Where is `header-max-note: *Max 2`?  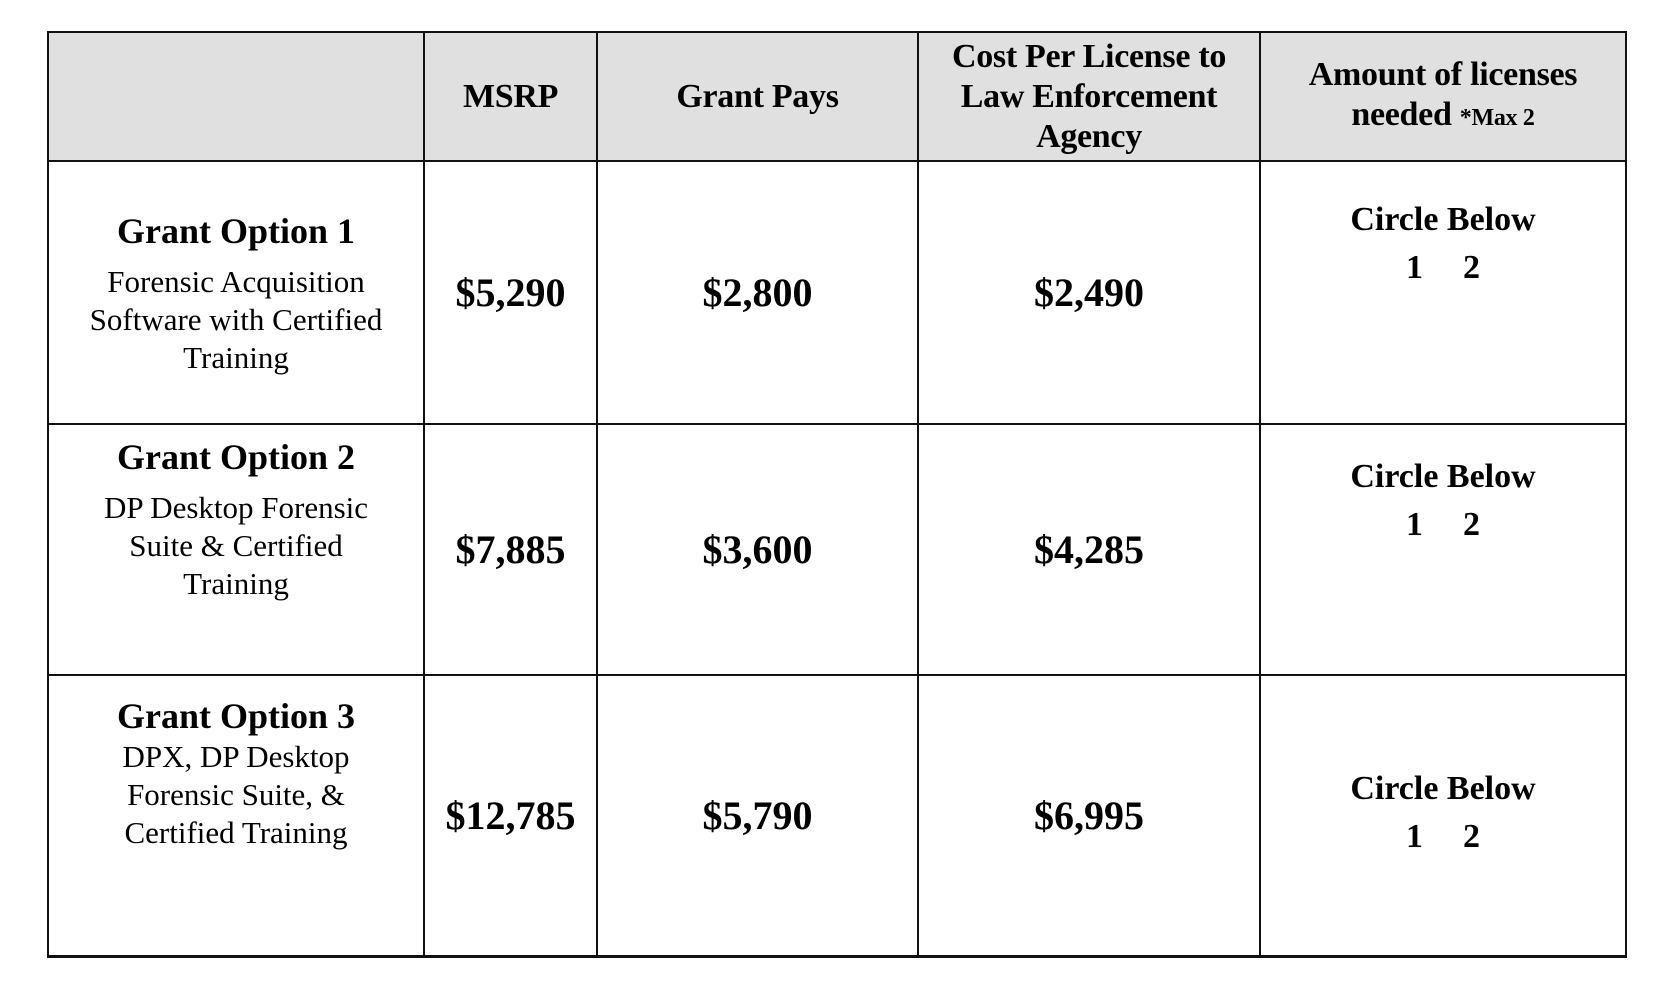 header-max-note: *Max 2 is located at coordinates (1497, 118).